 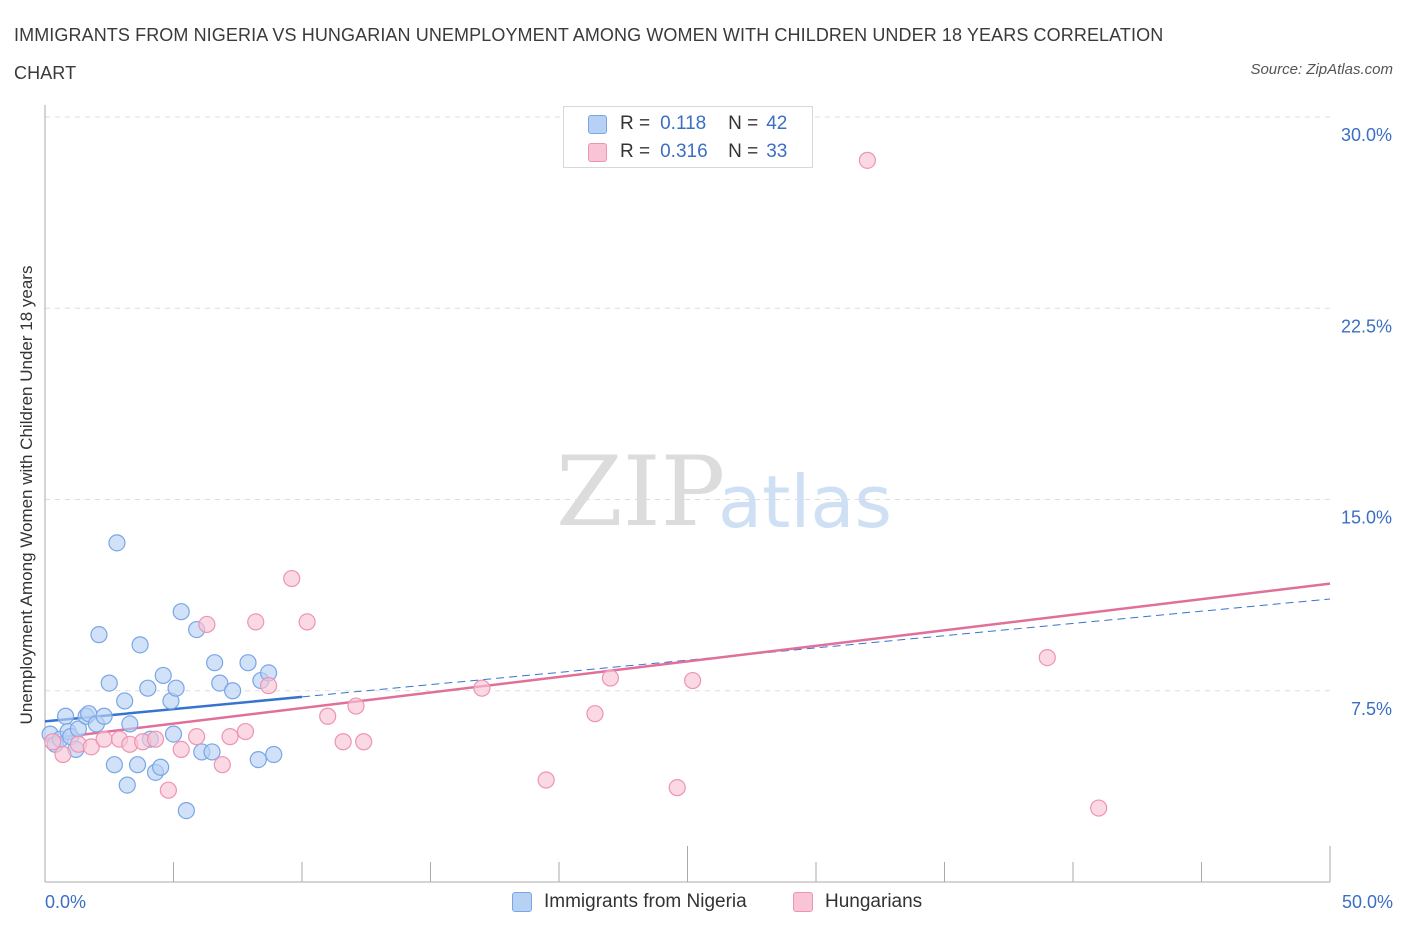 I want to click on nigeria-swatch, so click(x=597, y=124).